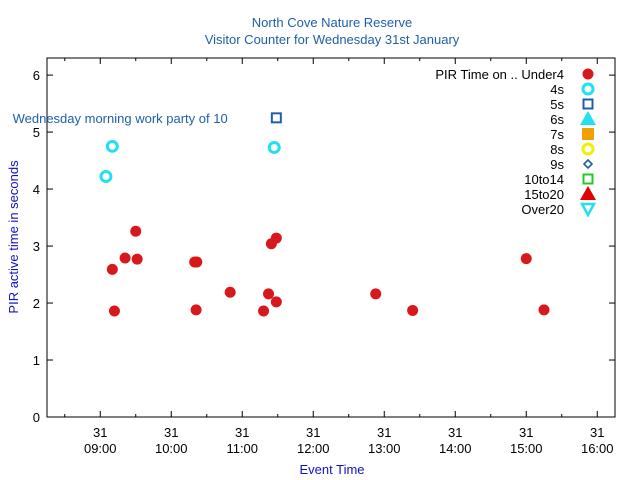  Describe the element at coordinates (332, 22) in the screenshot. I see `chart-title: North Cove Nature Reserve` at that location.